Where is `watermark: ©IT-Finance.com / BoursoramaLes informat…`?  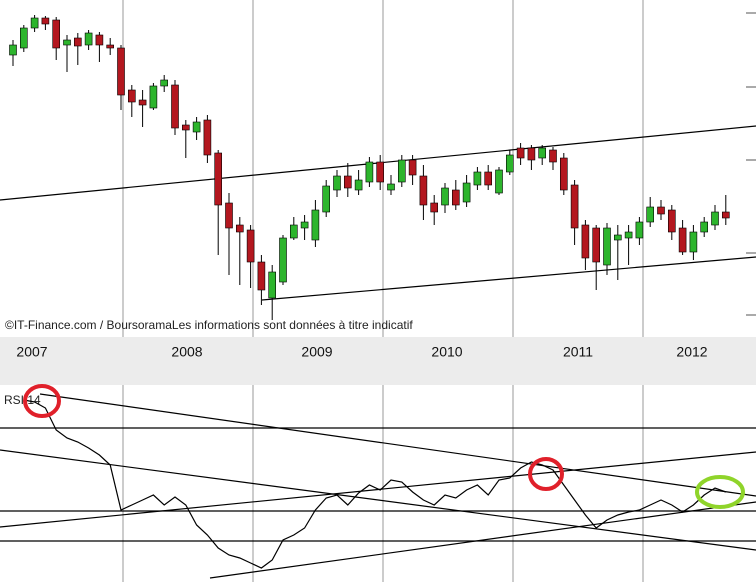 watermark: ©IT-Finance.com / BoursoramaLes informat… is located at coordinates (209, 325).